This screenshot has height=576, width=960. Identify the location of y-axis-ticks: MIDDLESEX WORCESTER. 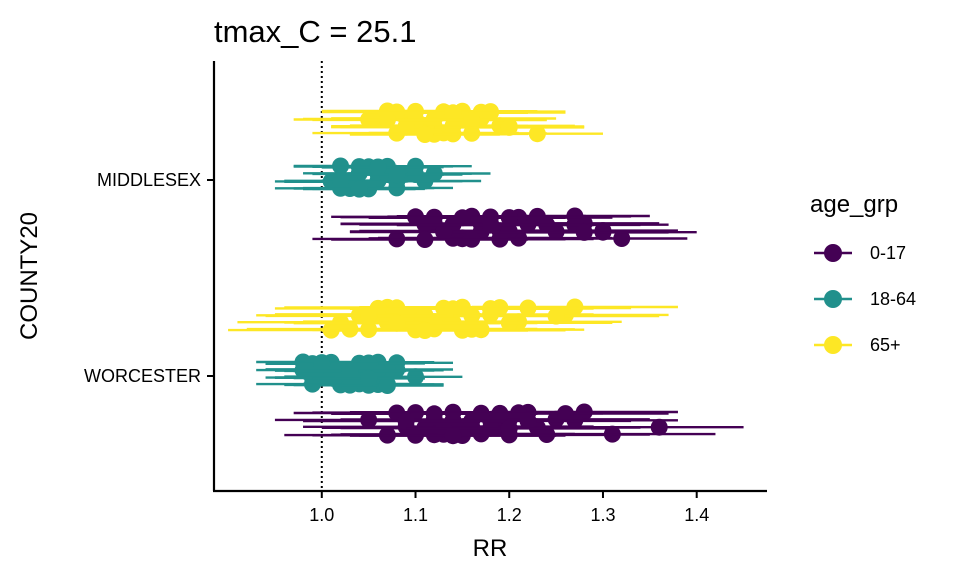
(149, 278).